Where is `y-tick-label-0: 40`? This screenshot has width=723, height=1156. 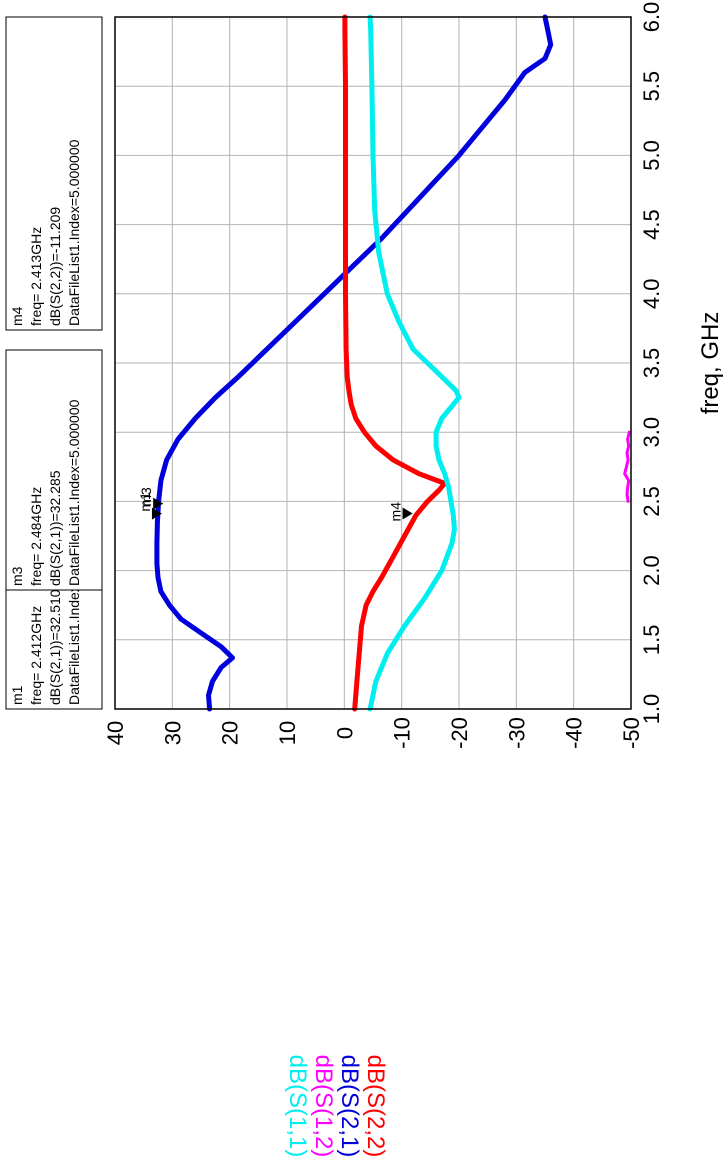
y-tick-label-0: 40 is located at coordinates (115, 733).